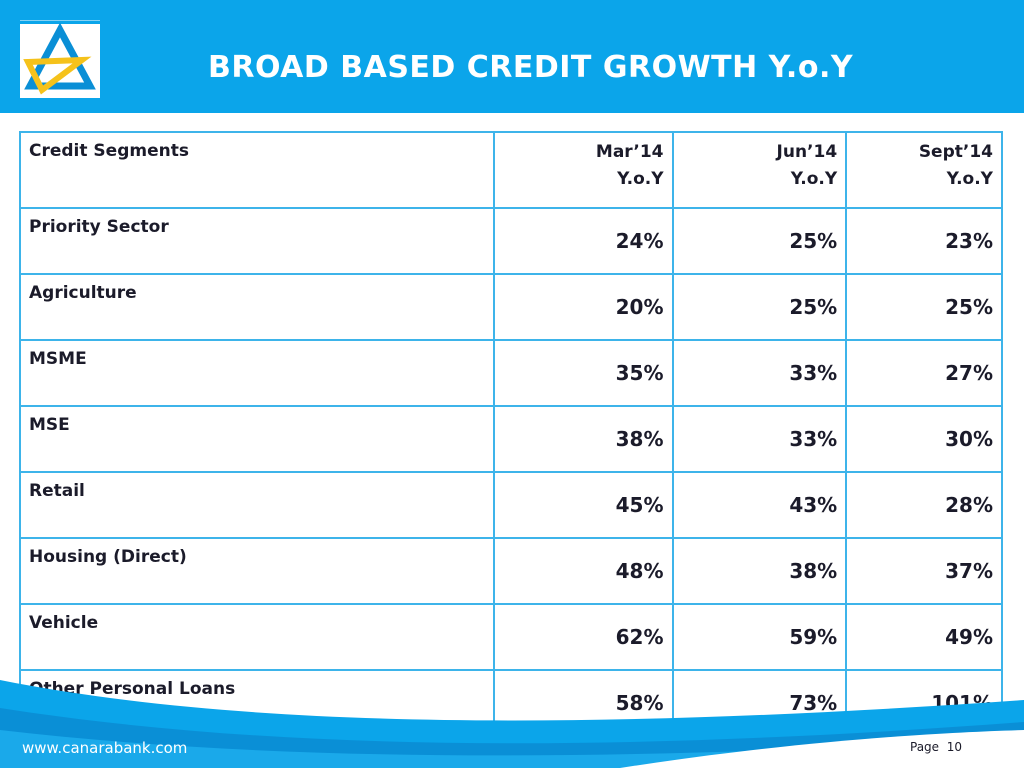 The width and height of the screenshot is (1024, 768). What do you see at coordinates (925, 747) in the screenshot?
I see `page-label: Page` at bounding box center [925, 747].